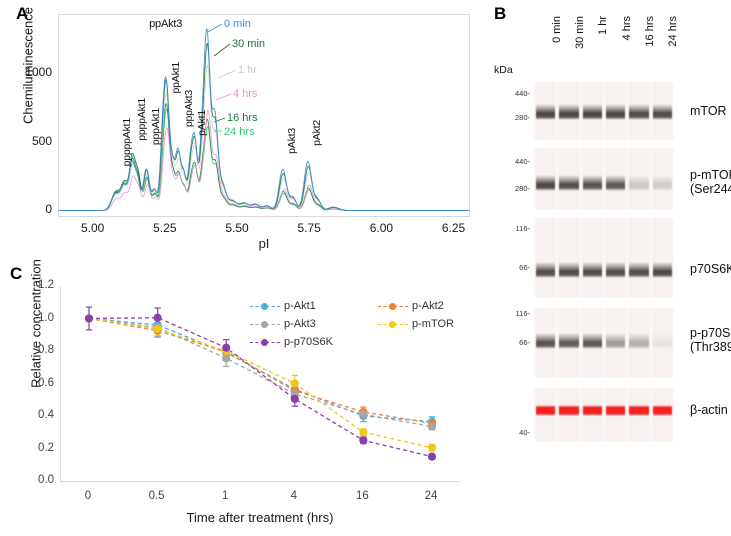 The image size is (731, 536). Describe the element at coordinates (242, 118) in the screenshot. I see `panel-a-series-label-16-hrs: 16 hrs` at that location.